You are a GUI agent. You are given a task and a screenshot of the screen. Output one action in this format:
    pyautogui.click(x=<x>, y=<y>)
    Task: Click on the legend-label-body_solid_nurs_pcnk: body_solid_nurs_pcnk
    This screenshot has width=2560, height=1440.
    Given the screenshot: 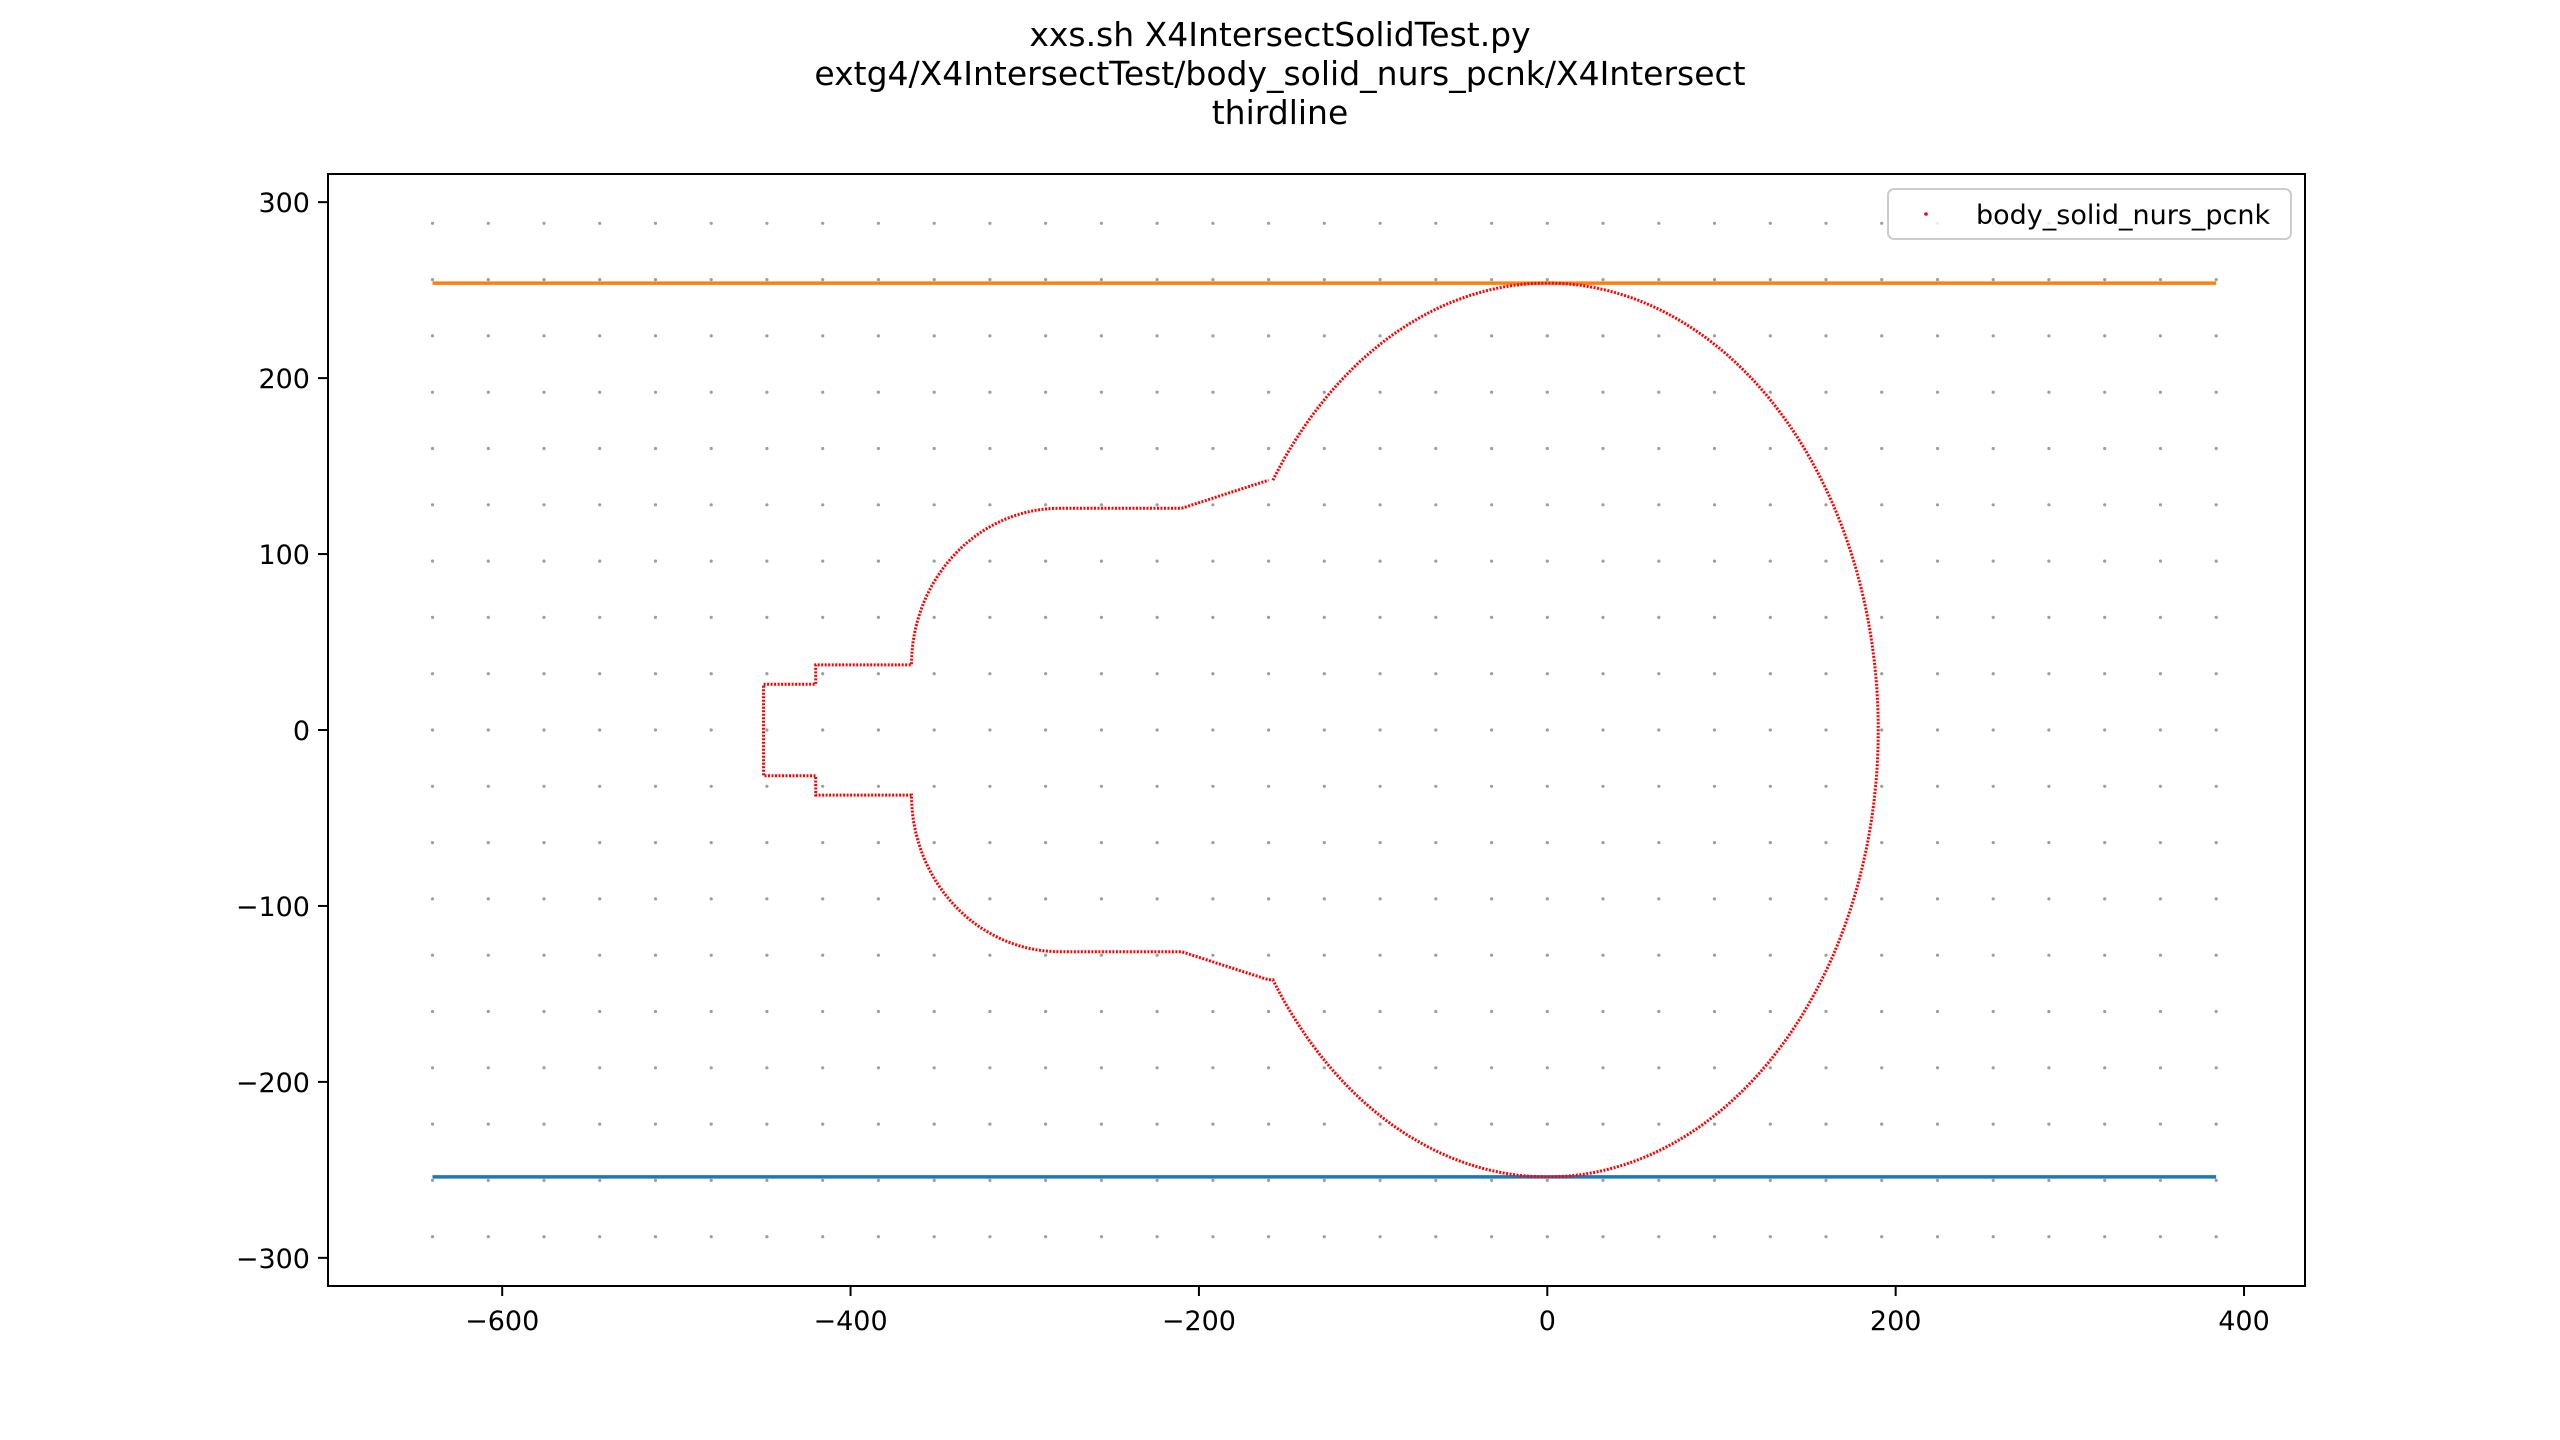 What is the action you would take?
    pyautogui.click(x=2123, y=215)
    